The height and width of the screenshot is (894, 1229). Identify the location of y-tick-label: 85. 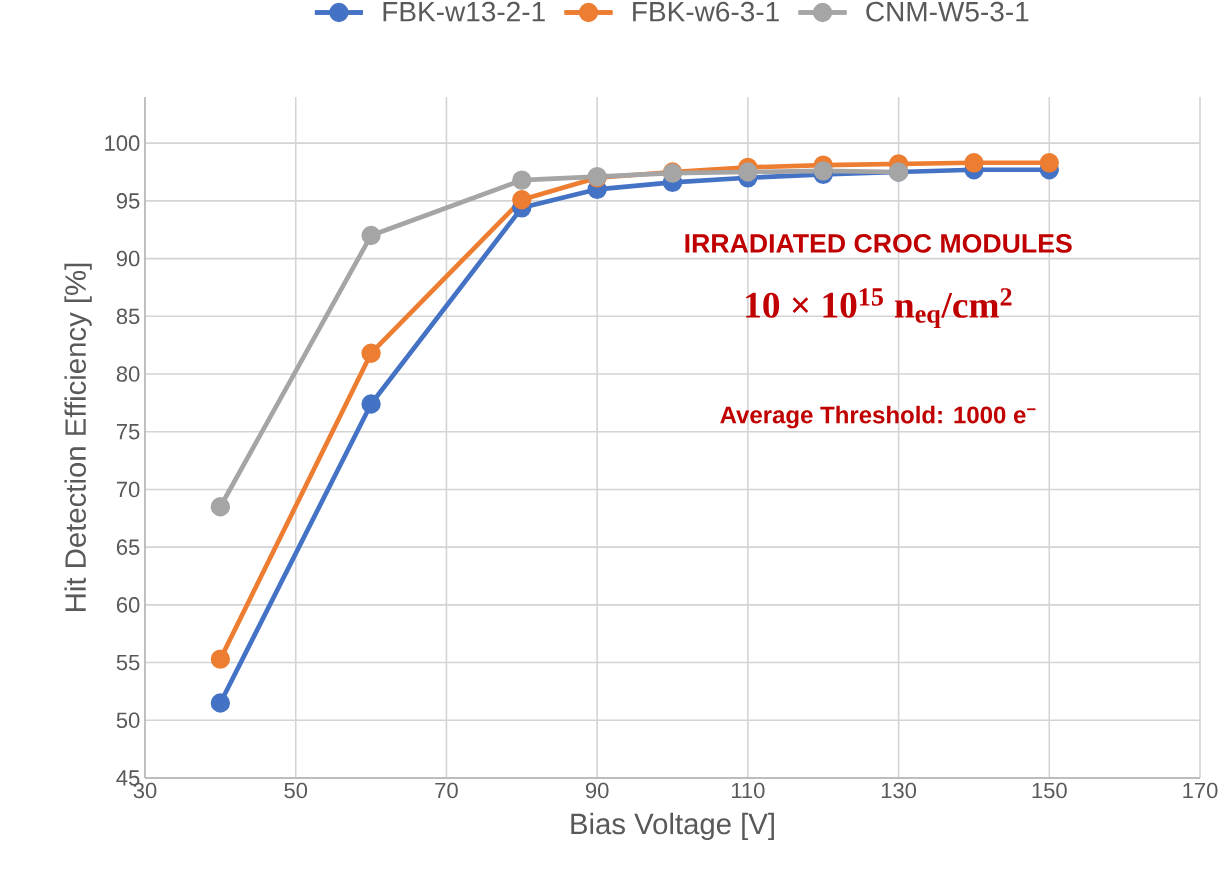
(128, 316).